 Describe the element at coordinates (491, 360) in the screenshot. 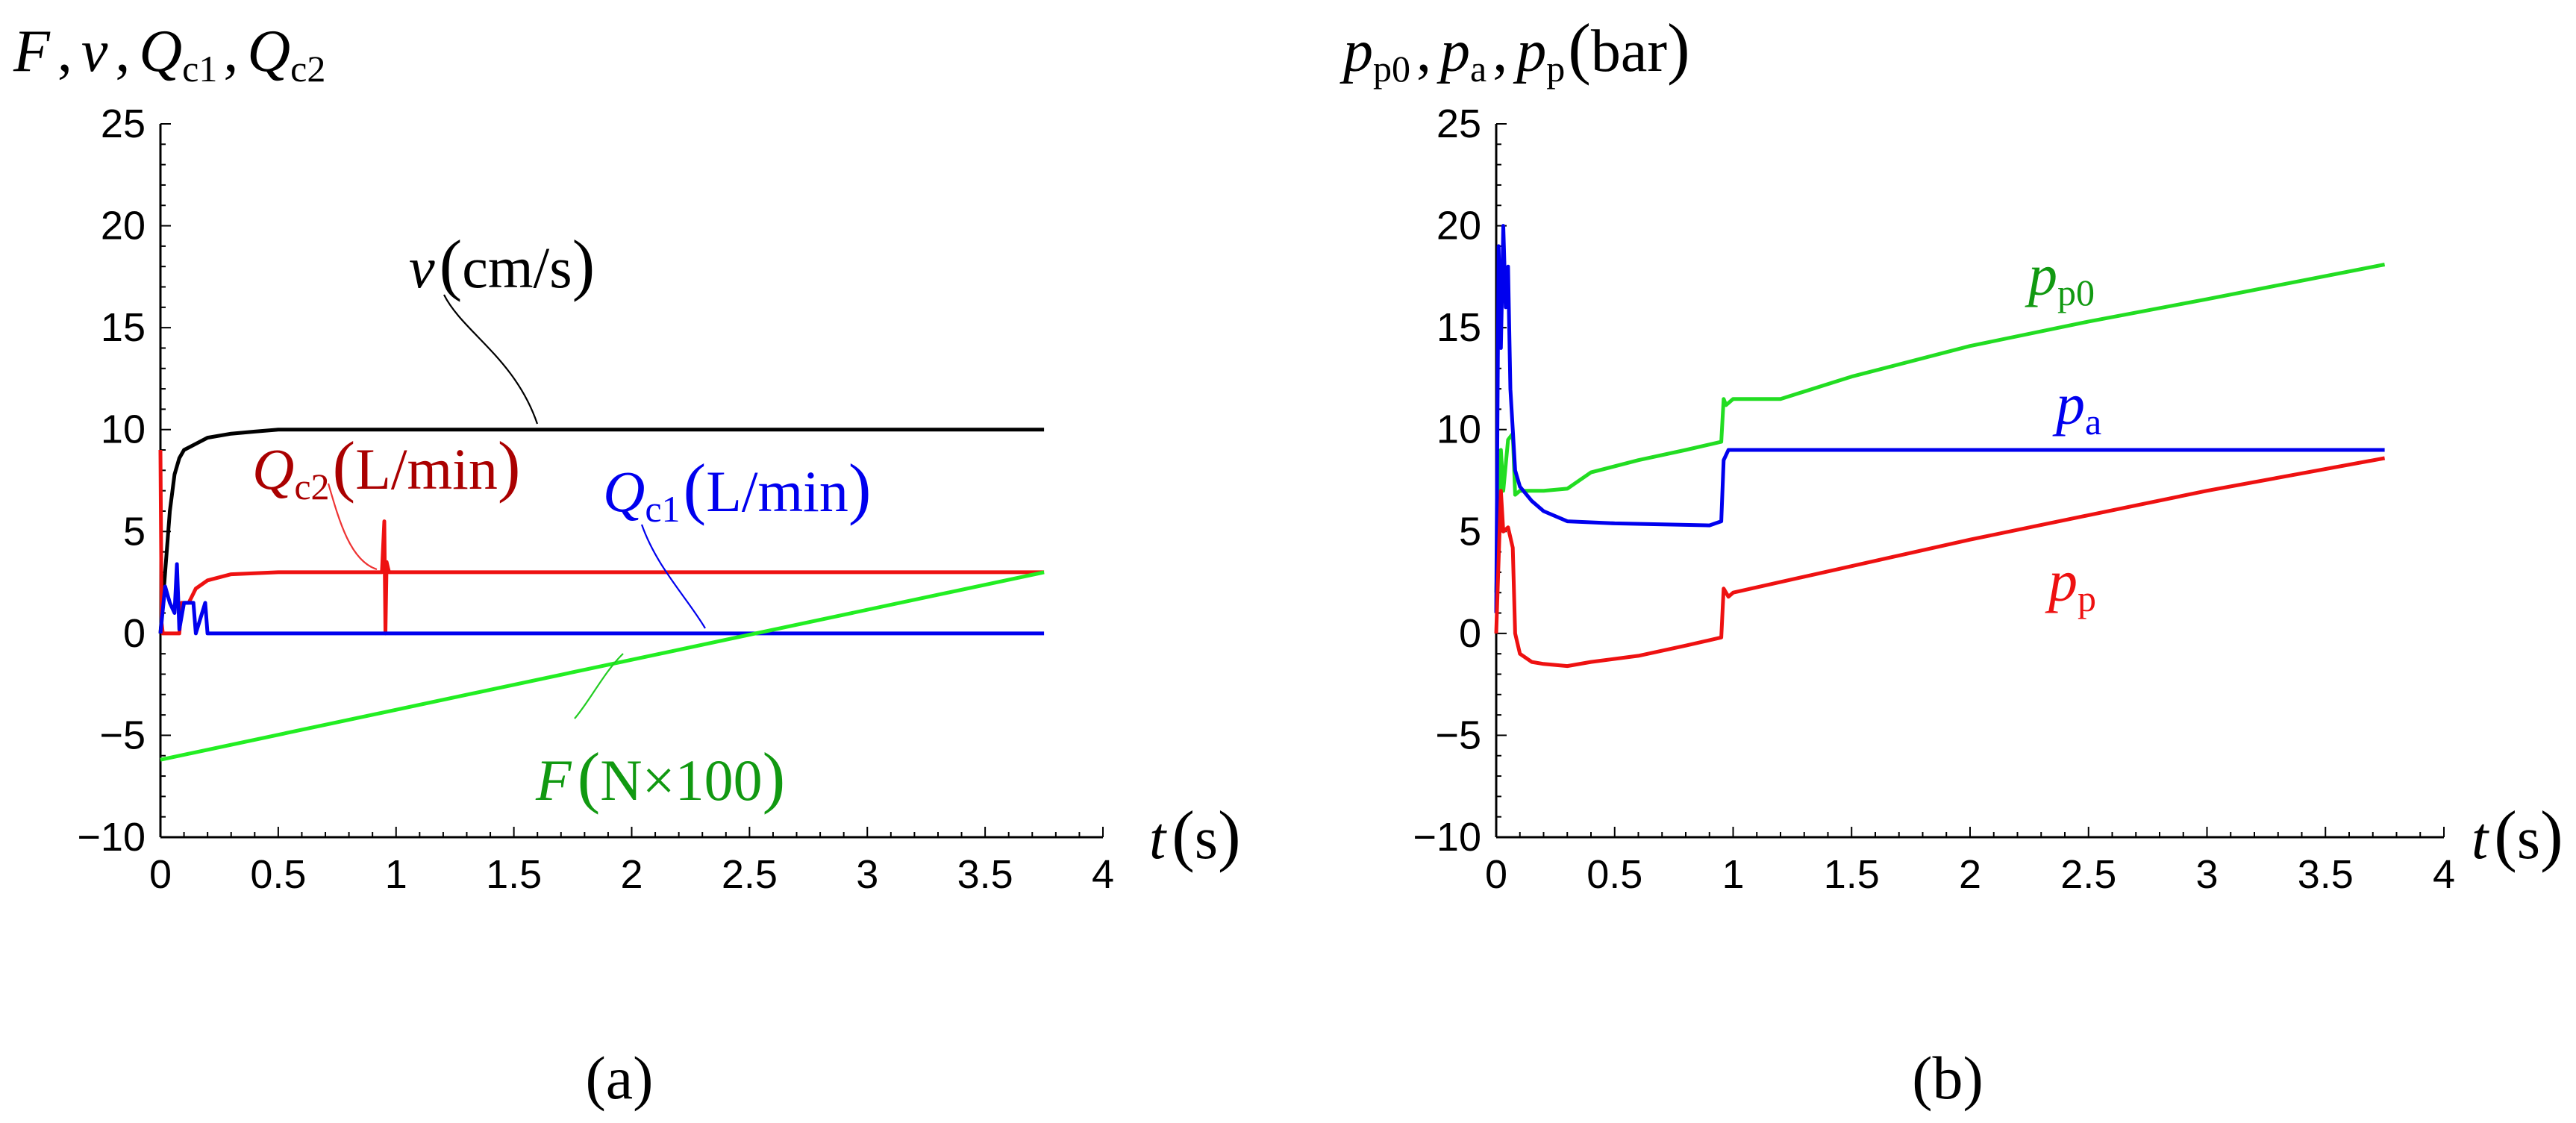

I see `leader-line-v` at that location.